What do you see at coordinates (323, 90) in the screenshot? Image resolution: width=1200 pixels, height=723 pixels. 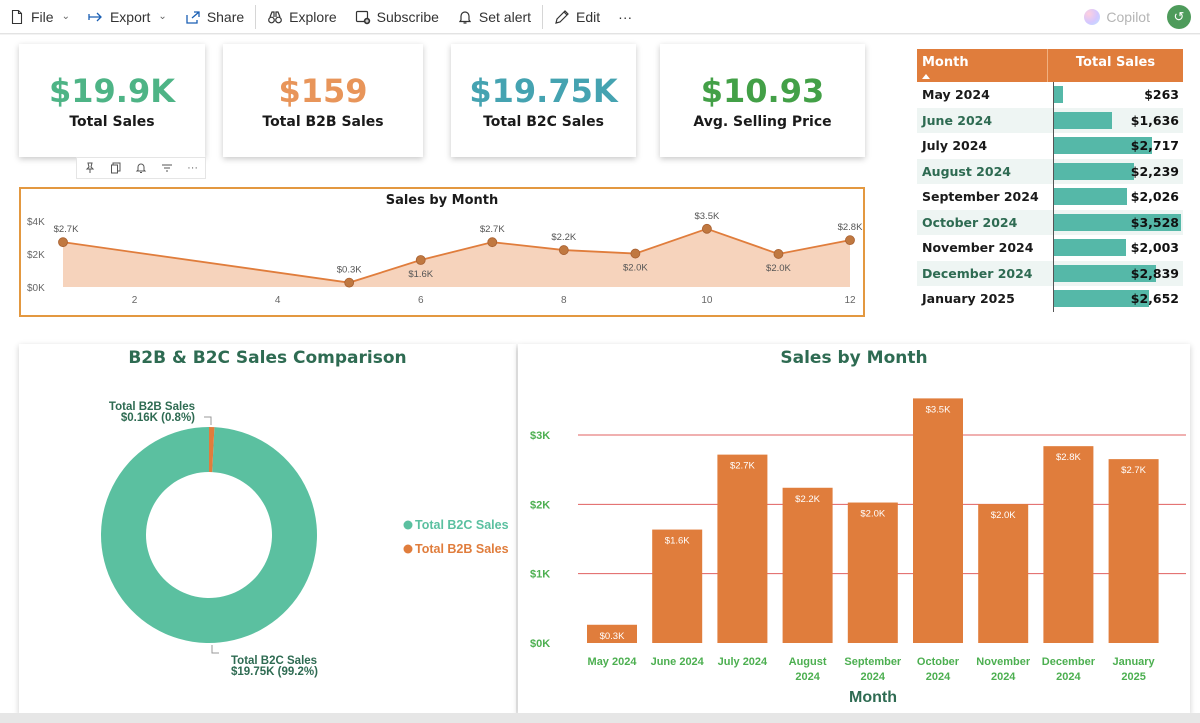 I see `kpi-value: $159` at bounding box center [323, 90].